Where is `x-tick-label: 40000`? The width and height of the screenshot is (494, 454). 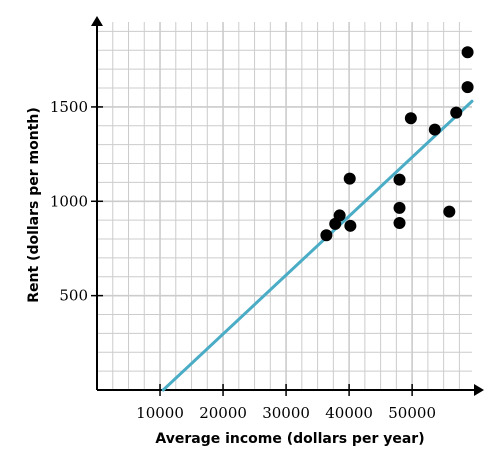
x-tick-label: 40000 is located at coordinates (349, 413).